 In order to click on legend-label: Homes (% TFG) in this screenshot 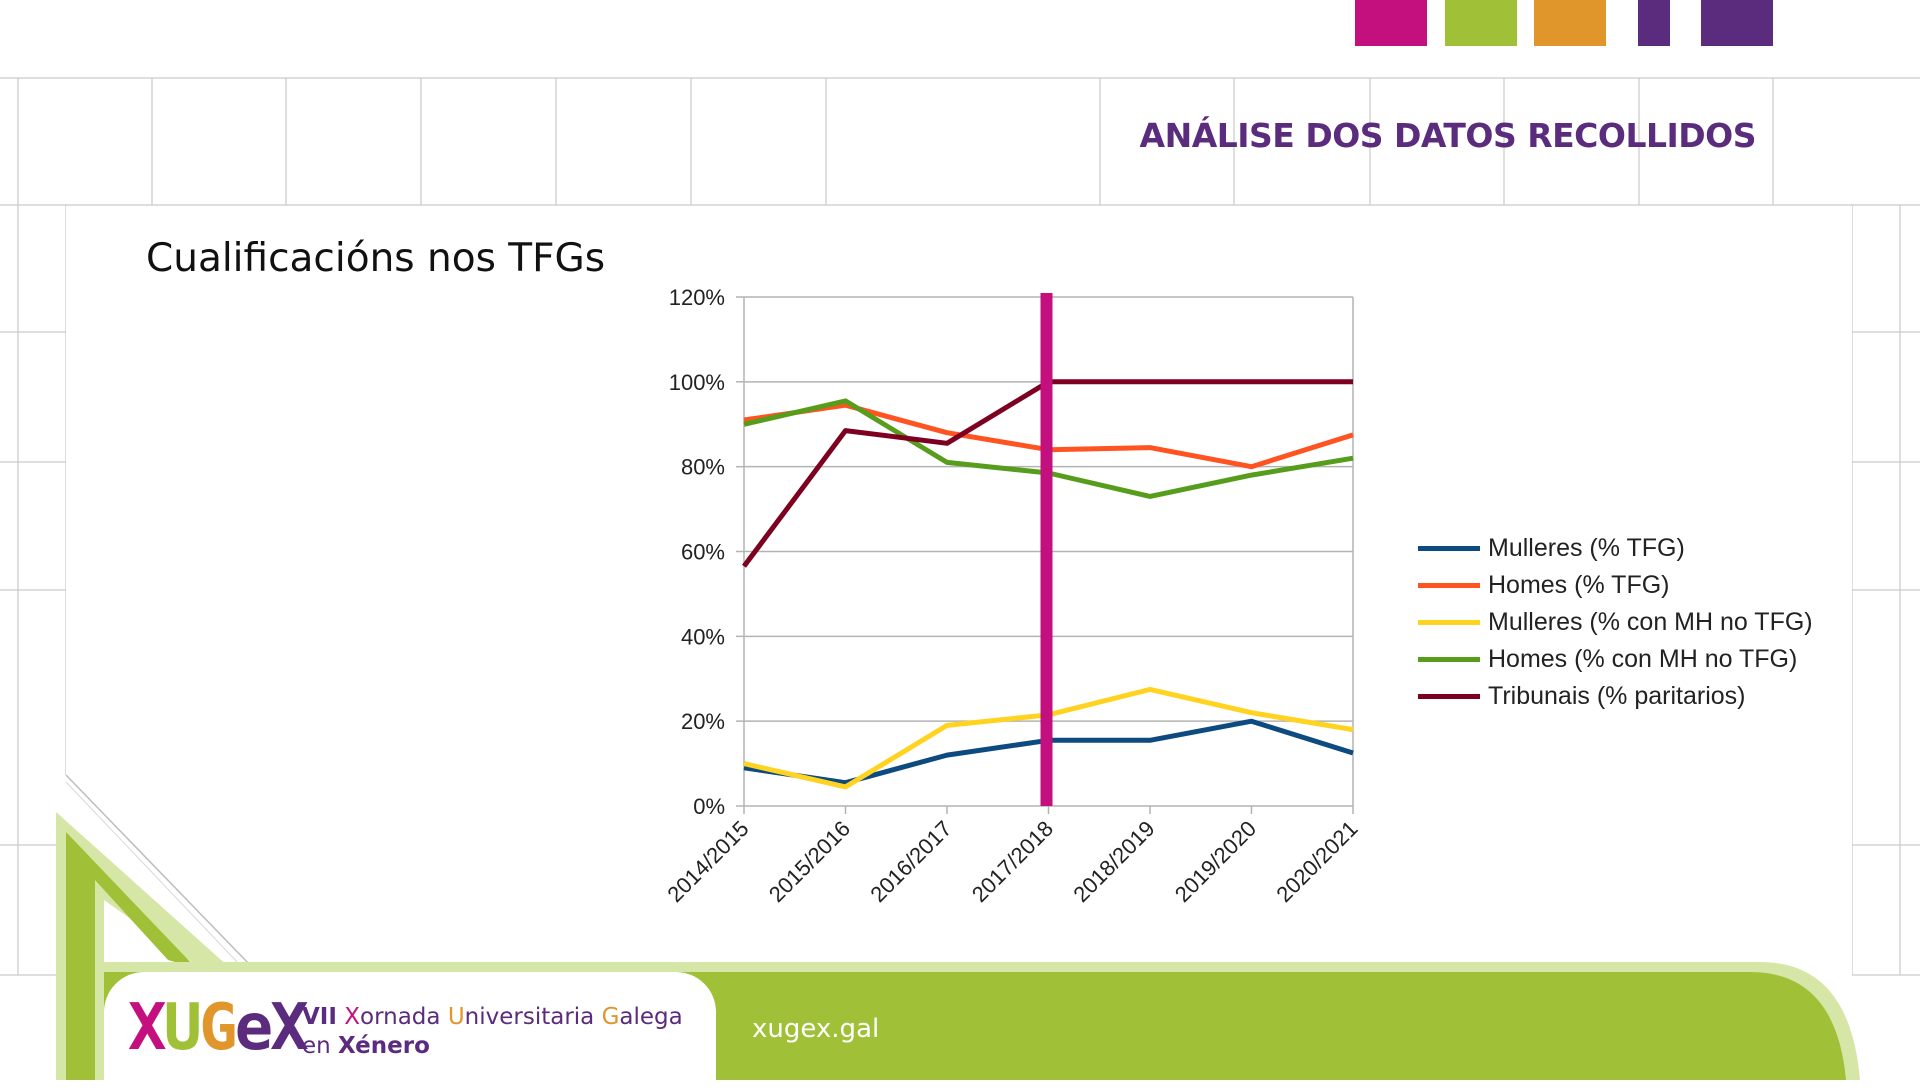, I will do `click(1579, 585)`.